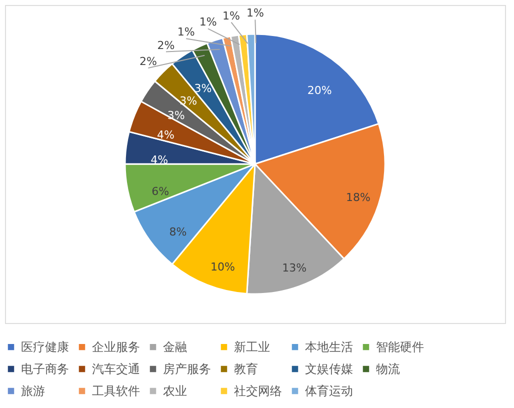 This screenshot has width=514, height=408. What do you see at coordinates (252, 347) in the screenshot?
I see `legend-label: 新工业` at bounding box center [252, 347].